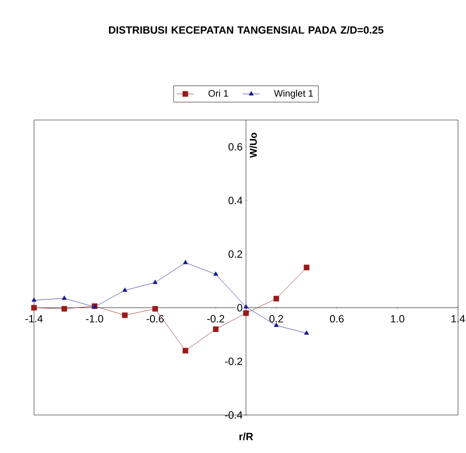  Describe the element at coordinates (95, 318) in the screenshot. I see `x-tick-label: -1.0` at that location.